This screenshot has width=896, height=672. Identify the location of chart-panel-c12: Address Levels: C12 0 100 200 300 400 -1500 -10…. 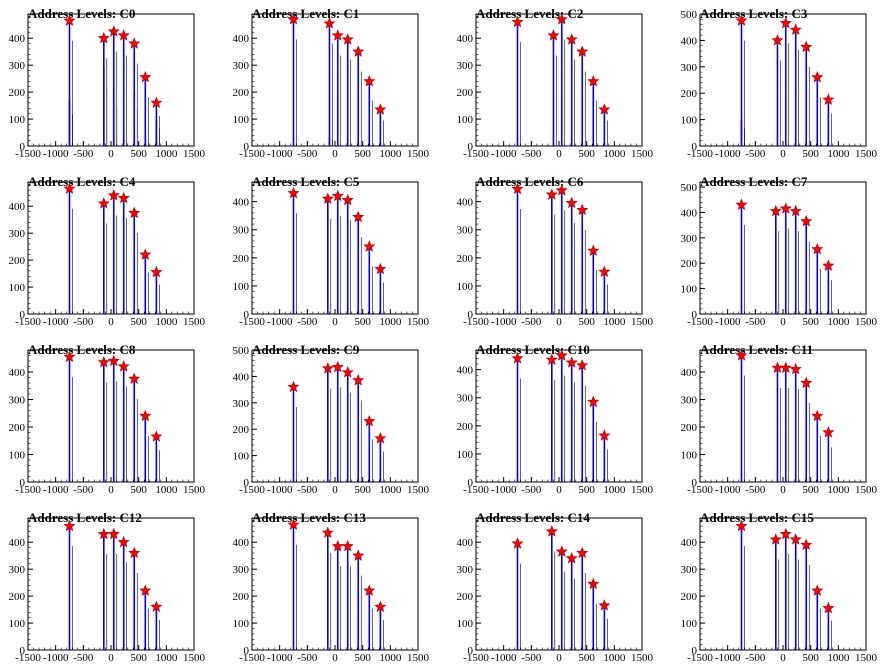
(112, 588).